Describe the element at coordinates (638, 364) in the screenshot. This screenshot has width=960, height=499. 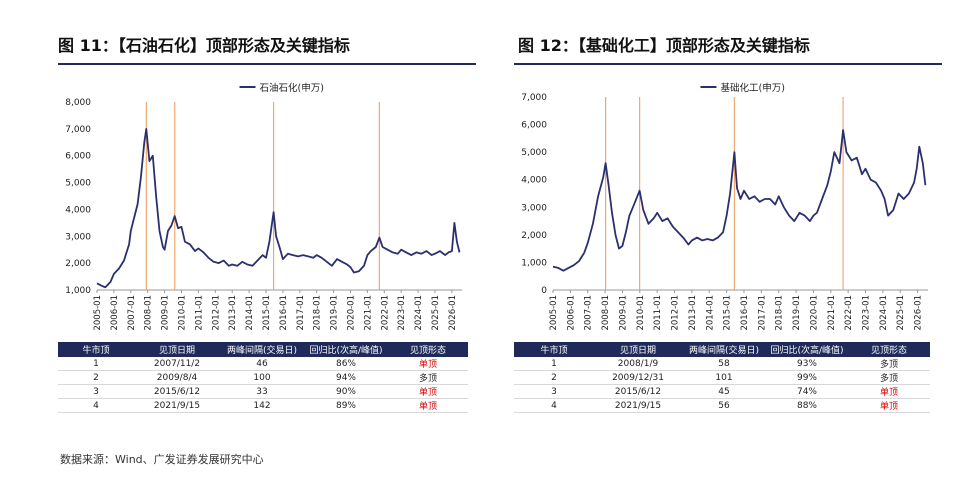
I see `table-cell: 2008/1/9` at that location.